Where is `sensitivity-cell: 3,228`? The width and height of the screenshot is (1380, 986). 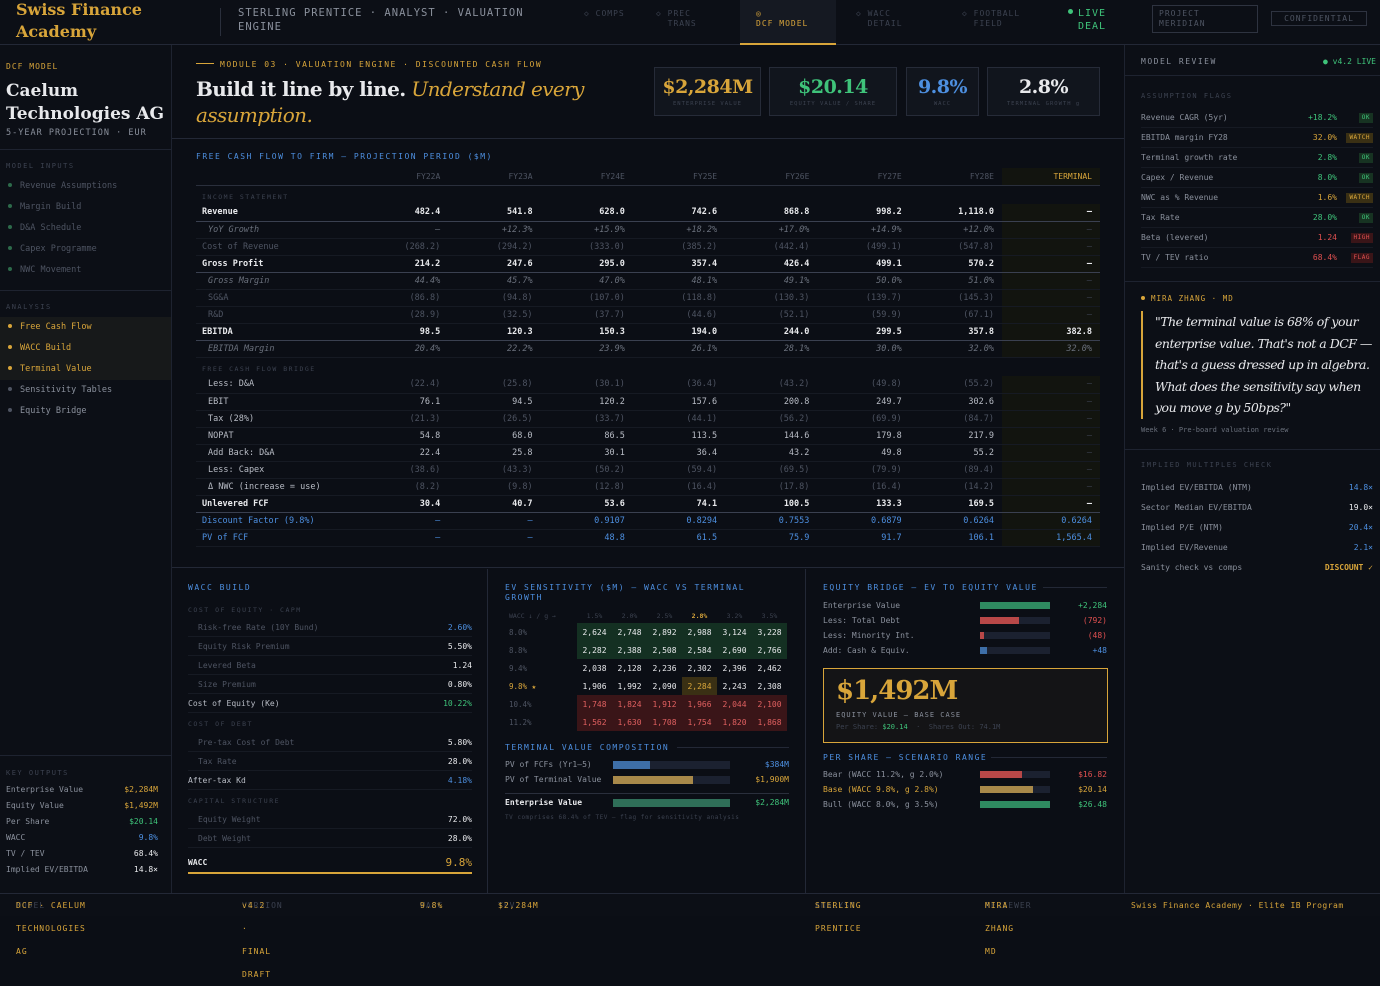
sensitivity-cell: 3,228 is located at coordinates (769, 632).